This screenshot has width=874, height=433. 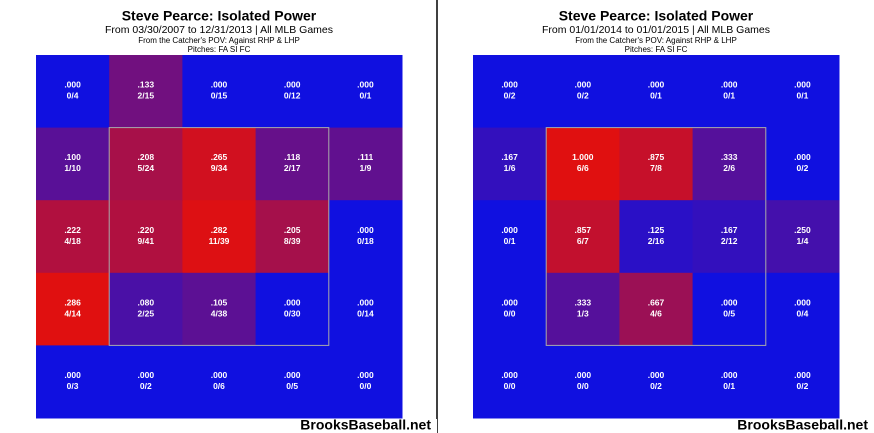 What do you see at coordinates (219, 386) in the screenshot?
I see `cell-count-label: 0/6` at bounding box center [219, 386].